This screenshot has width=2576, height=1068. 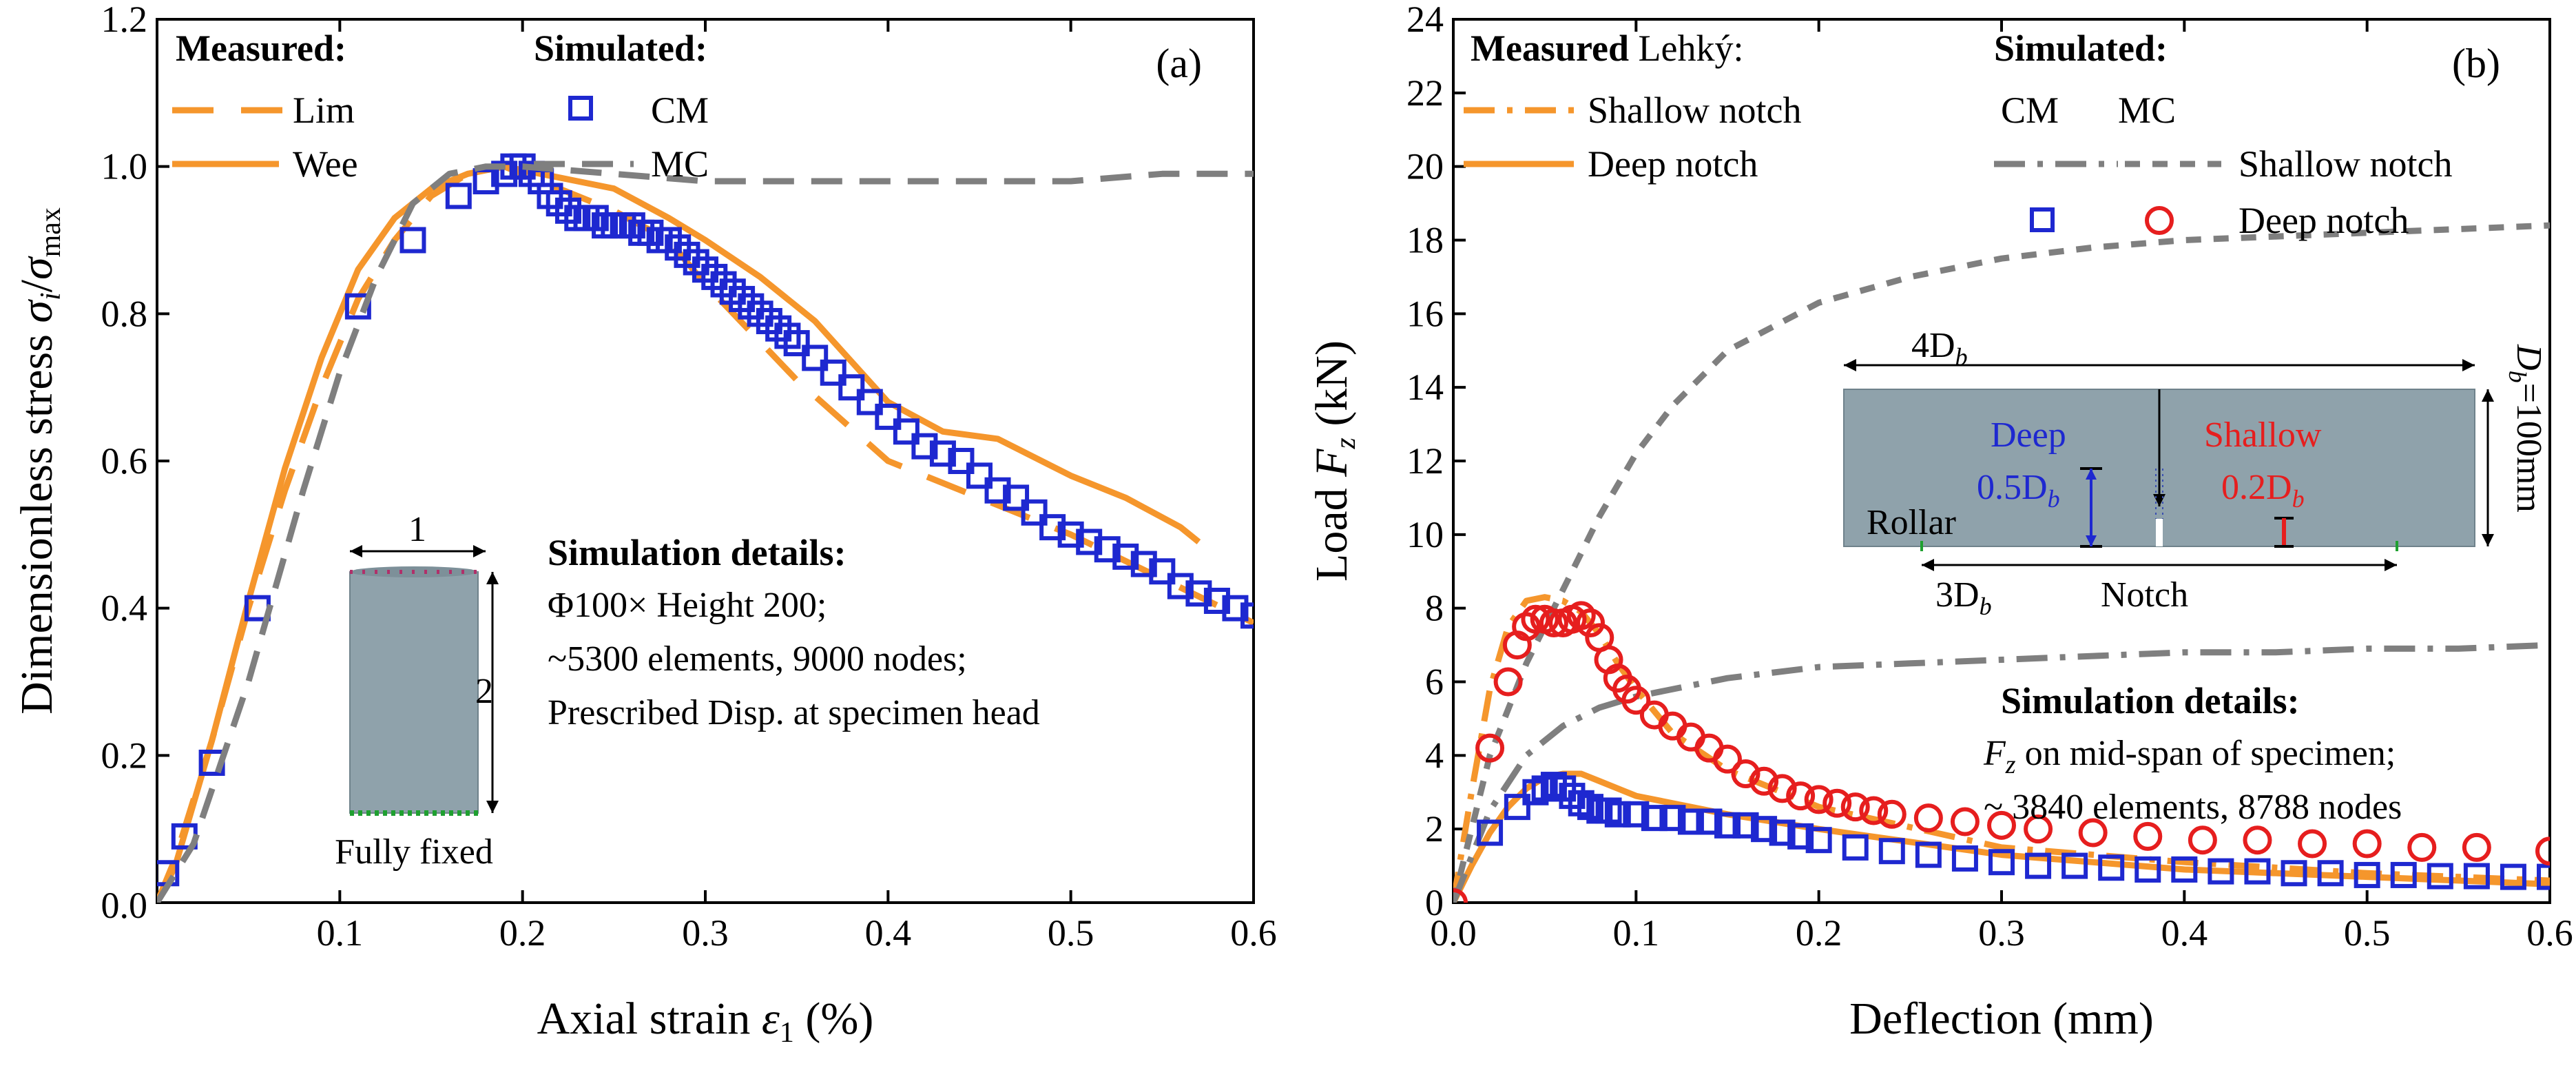 What do you see at coordinates (417, 530) in the screenshot?
I see `inset-top-label: 1` at bounding box center [417, 530].